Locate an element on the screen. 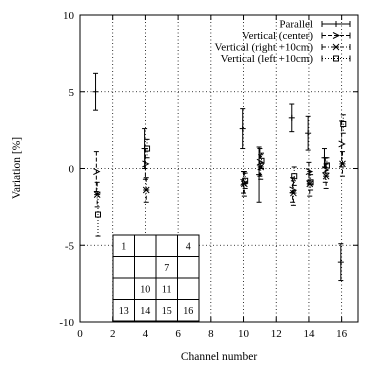 Image resolution: width=367 pixels, height=371 pixels. inset-cell-label: 13 is located at coordinates (124, 311).